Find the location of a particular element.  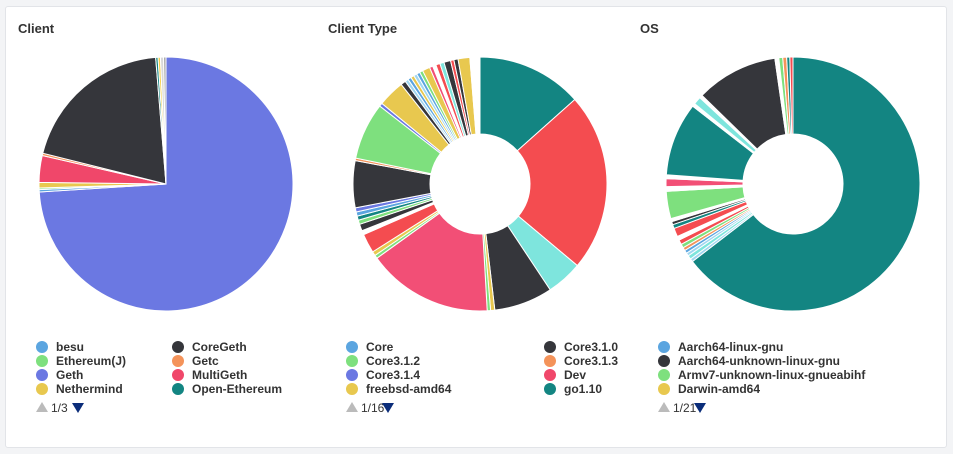

pager-text: 1/16 is located at coordinates (373, 408).